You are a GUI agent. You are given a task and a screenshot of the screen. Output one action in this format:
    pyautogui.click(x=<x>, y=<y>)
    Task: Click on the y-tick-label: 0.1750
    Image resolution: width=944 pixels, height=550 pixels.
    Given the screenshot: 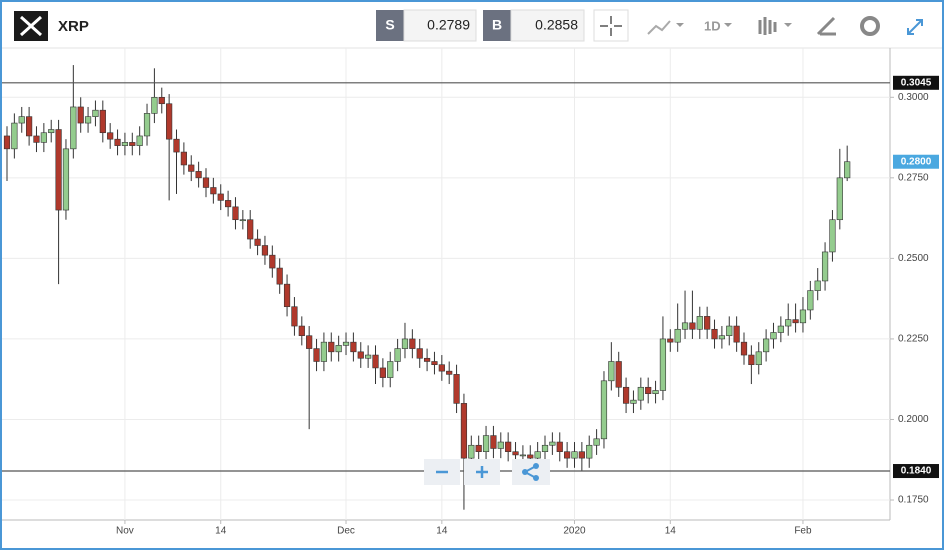 What is the action you would take?
    pyautogui.click(x=913, y=500)
    